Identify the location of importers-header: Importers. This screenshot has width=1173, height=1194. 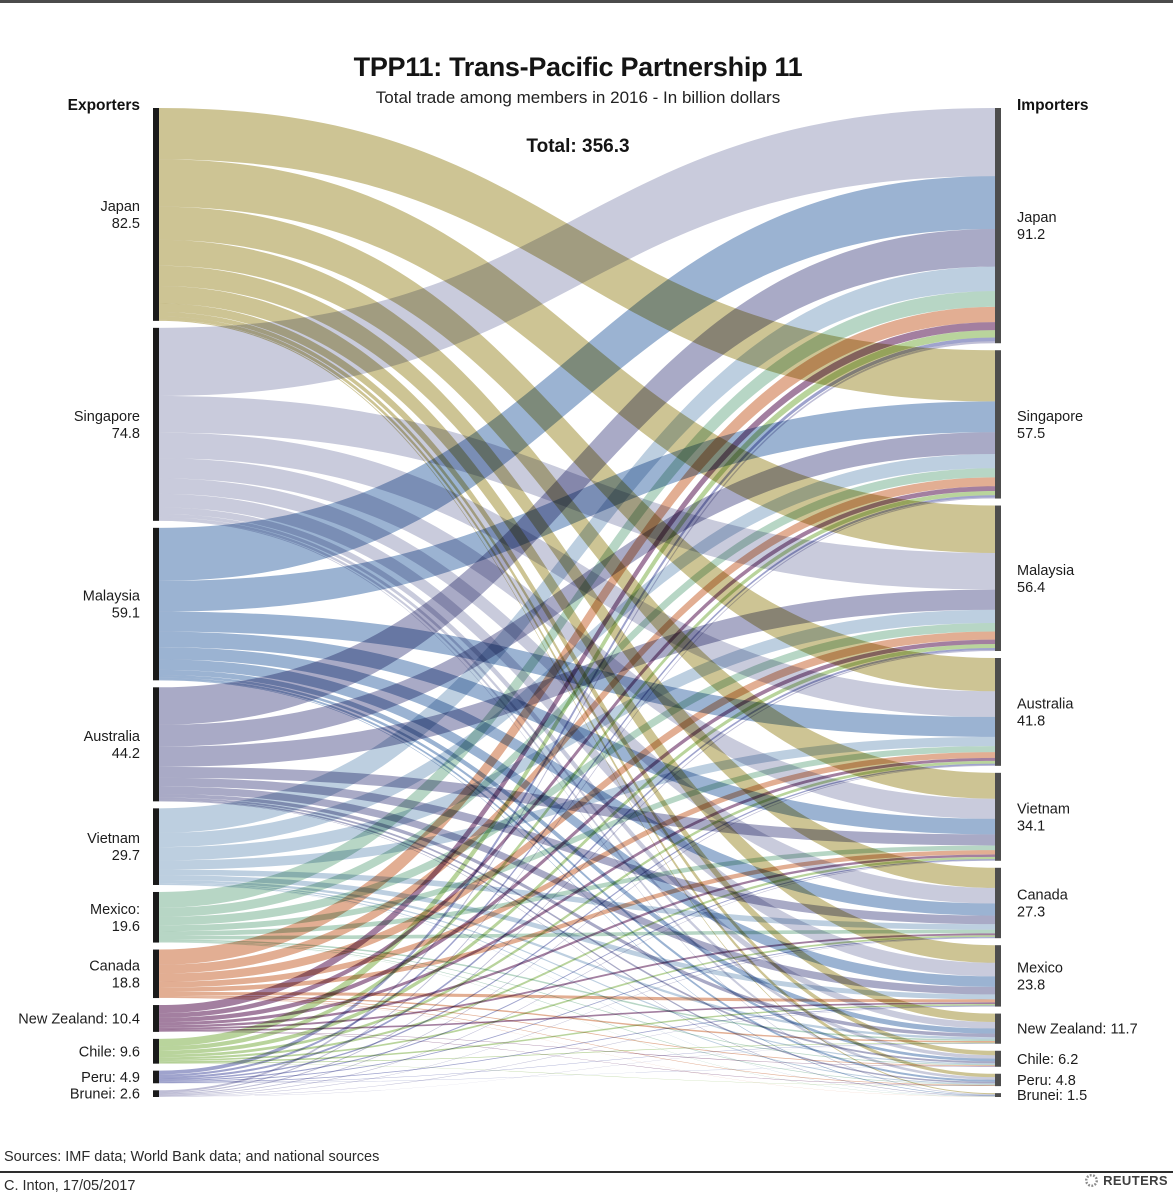
(1053, 105).